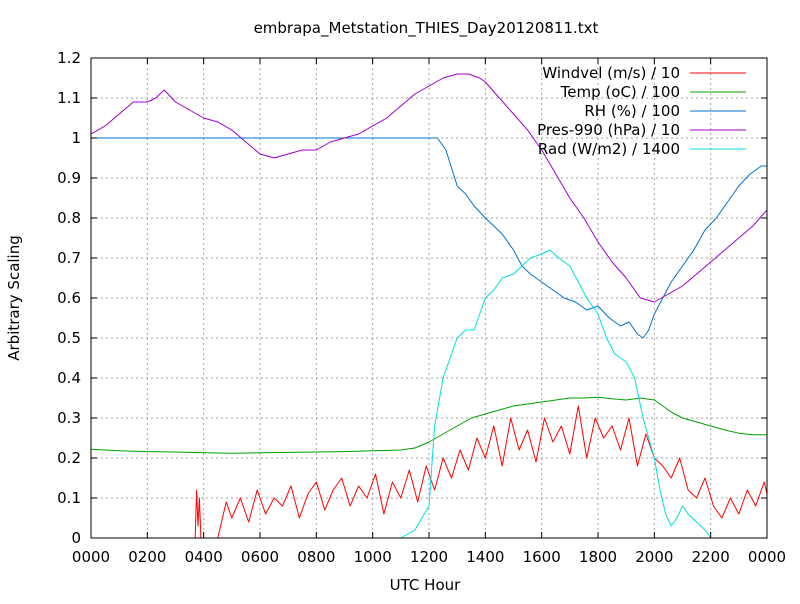  What do you see at coordinates (69, 98) in the screenshot?
I see `y-tick-label: 1.1` at bounding box center [69, 98].